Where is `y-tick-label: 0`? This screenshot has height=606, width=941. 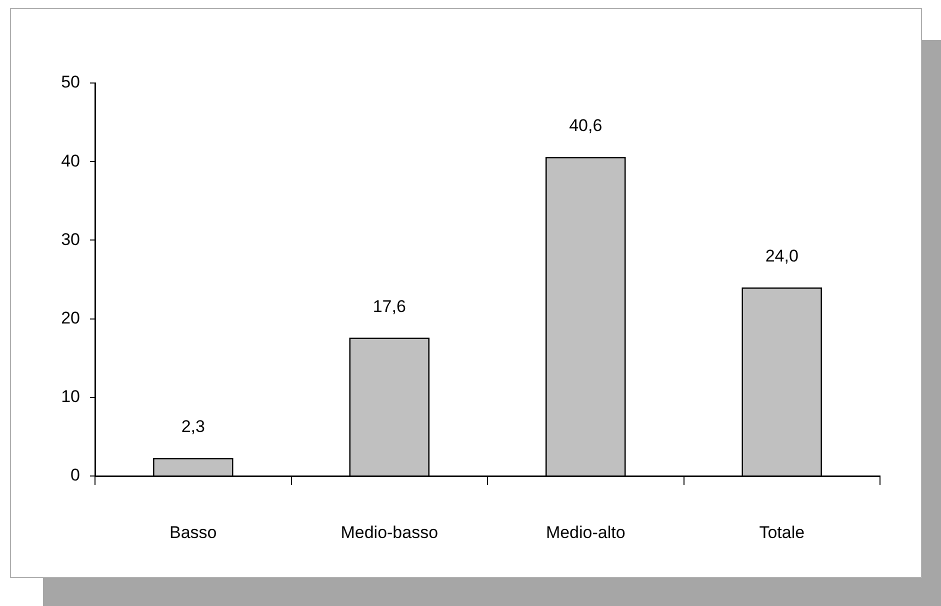
y-tick-label: 0 is located at coordinates (75, 475).